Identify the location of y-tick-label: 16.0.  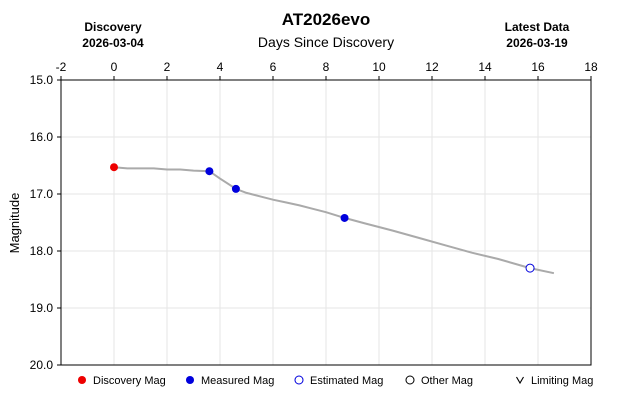
(42, 137).